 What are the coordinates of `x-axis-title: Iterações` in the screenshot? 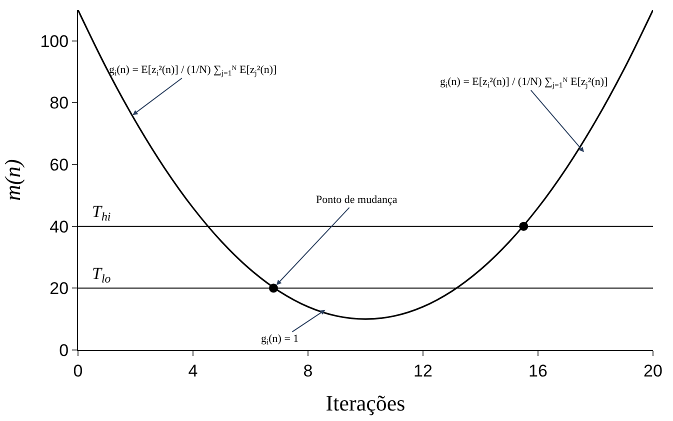 It's located at (366, 403).